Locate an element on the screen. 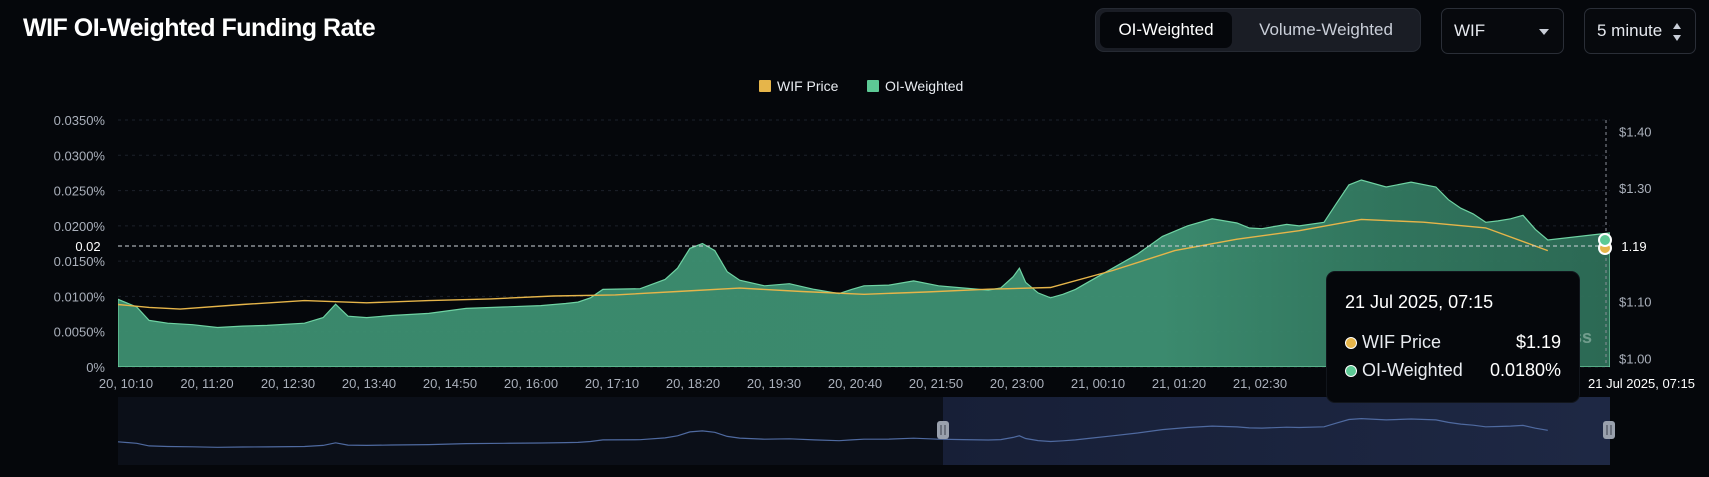 The width and height of the screenshot is (1709, 477). y-left-tick-label: 0.0150% is located at coordinates (80, 261).